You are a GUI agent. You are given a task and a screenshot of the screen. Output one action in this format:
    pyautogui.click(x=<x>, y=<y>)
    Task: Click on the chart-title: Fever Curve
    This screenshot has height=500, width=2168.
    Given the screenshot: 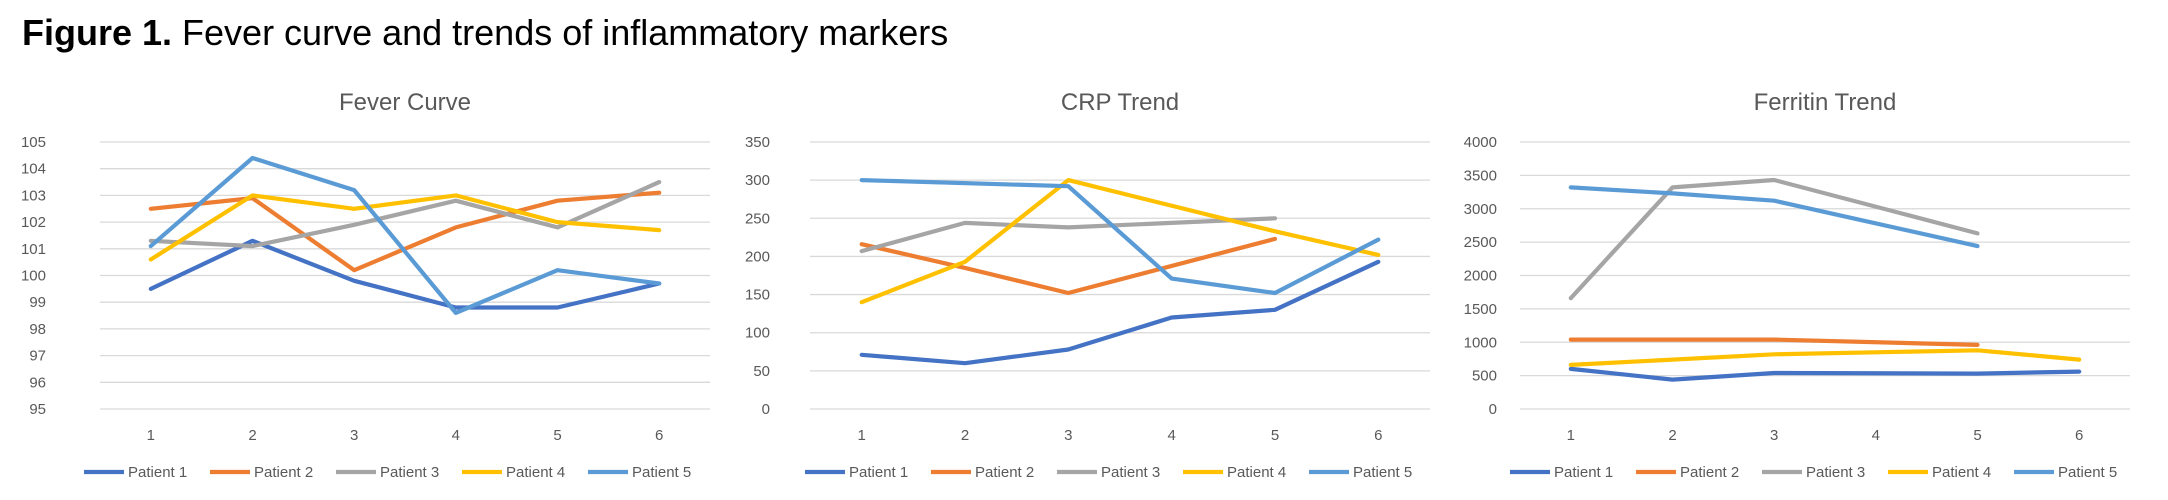 What is the action you would take?
    pyautogui.click(x=405, y=102)
    